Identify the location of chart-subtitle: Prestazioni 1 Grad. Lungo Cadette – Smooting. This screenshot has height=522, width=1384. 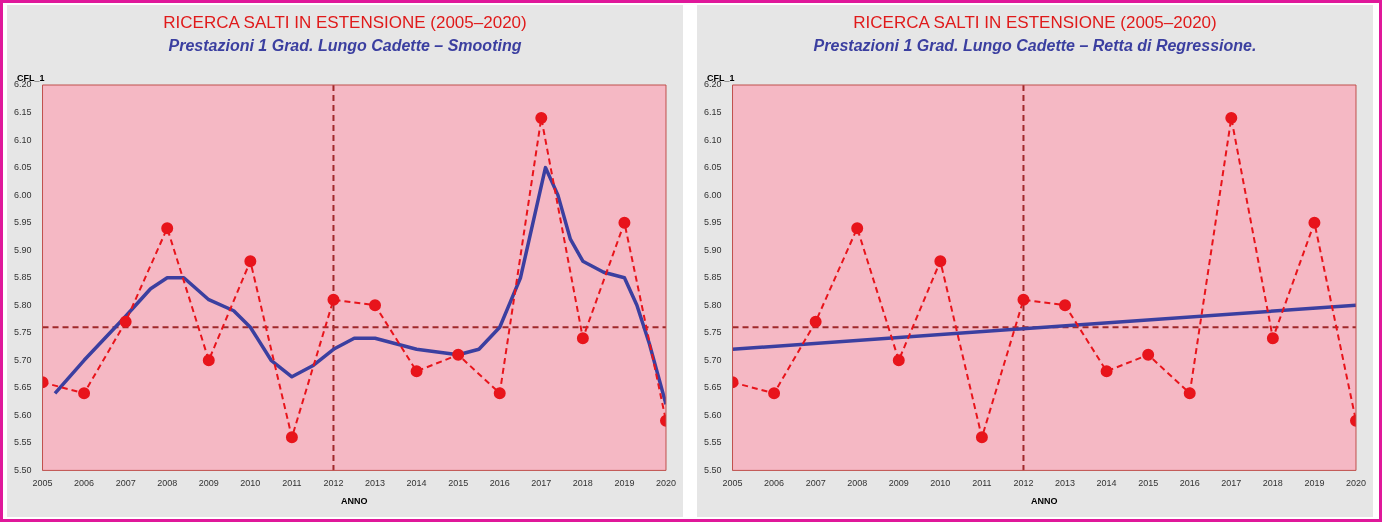
(345, 46).